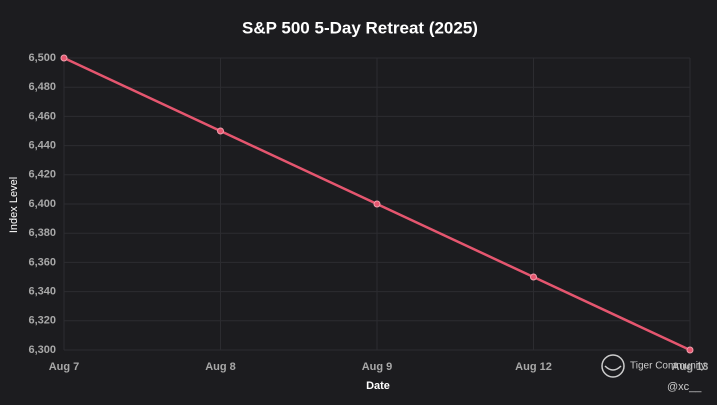 The width and height of the screenshot is (717, 405). What do you see at coordinates (42, 116) in the screenshot?
I see `y-tick-label: 6,460` at bounding box center [42, 116].